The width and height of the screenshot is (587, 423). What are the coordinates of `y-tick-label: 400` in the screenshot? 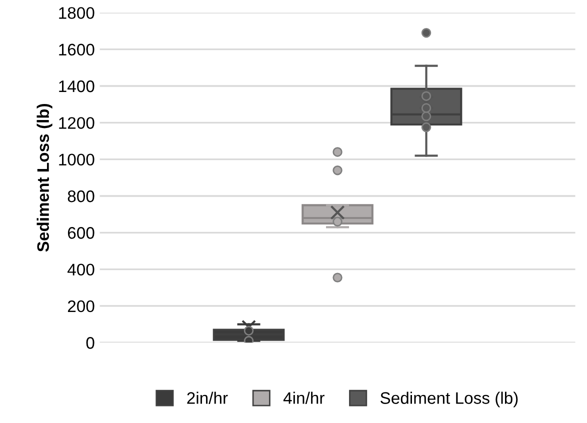 It's located at (81, 270).